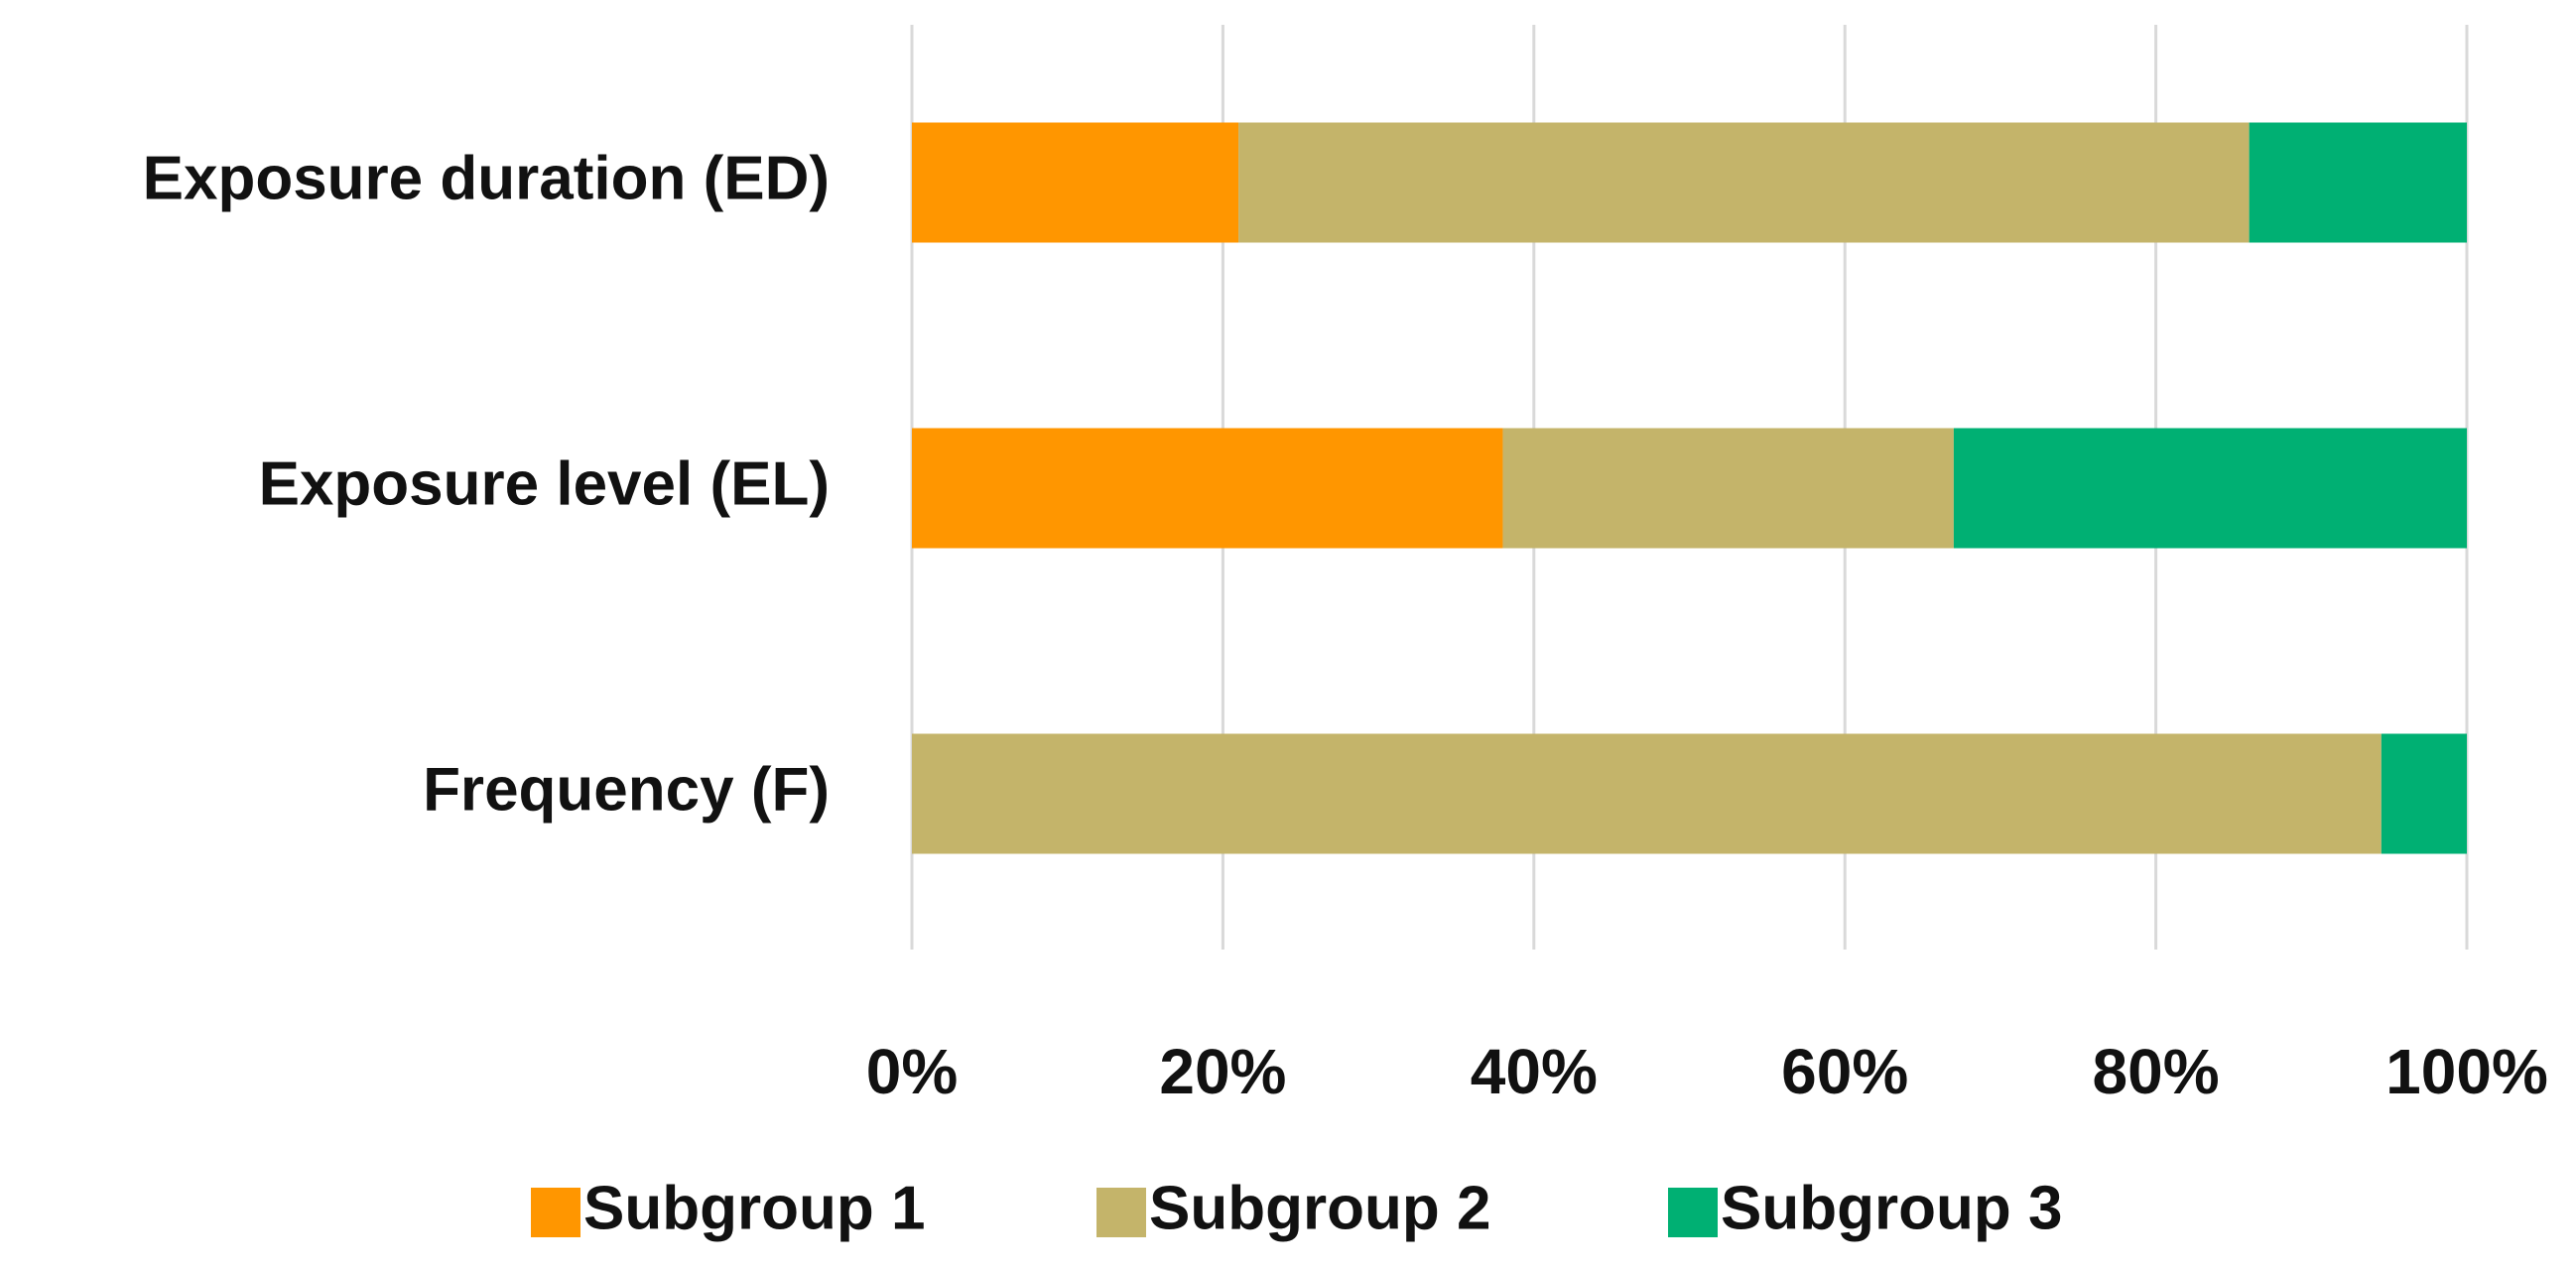 This screenshot has height=1273, width=2576. What do you see at coordinates (1535, 1071) in the screenshot?
I see `x-tick-label: 40%` at bounding box center [1535, 1071].